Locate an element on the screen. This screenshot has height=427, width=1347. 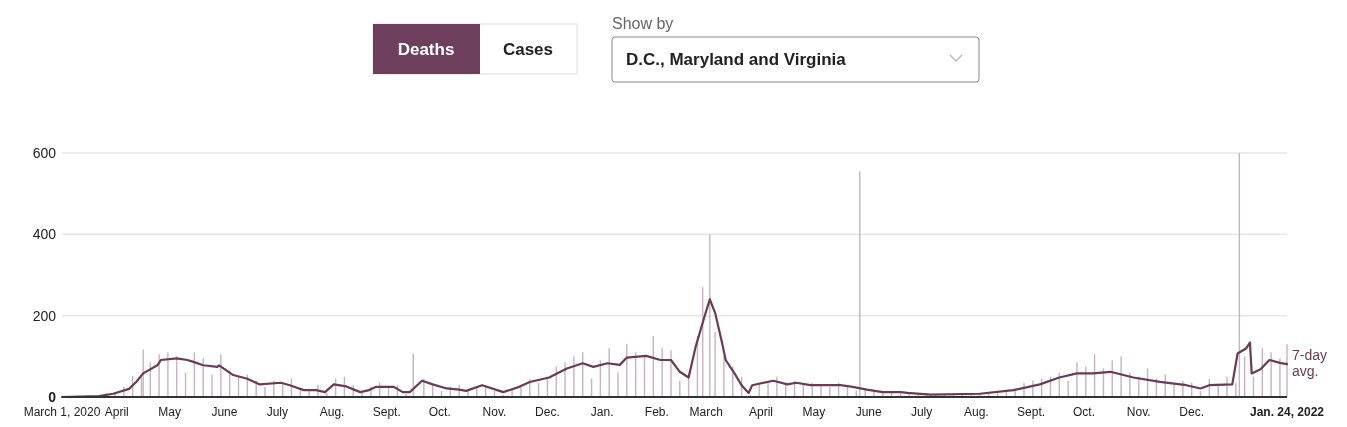
series-label: 7-day avg. is located at coordinates (1310, 363).